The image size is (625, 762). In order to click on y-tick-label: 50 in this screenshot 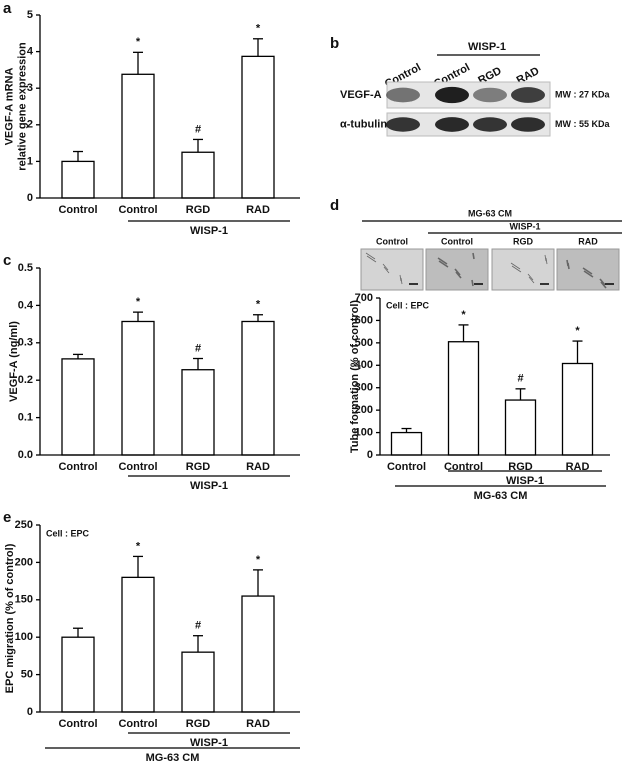, I will do `click(27, 675)`.